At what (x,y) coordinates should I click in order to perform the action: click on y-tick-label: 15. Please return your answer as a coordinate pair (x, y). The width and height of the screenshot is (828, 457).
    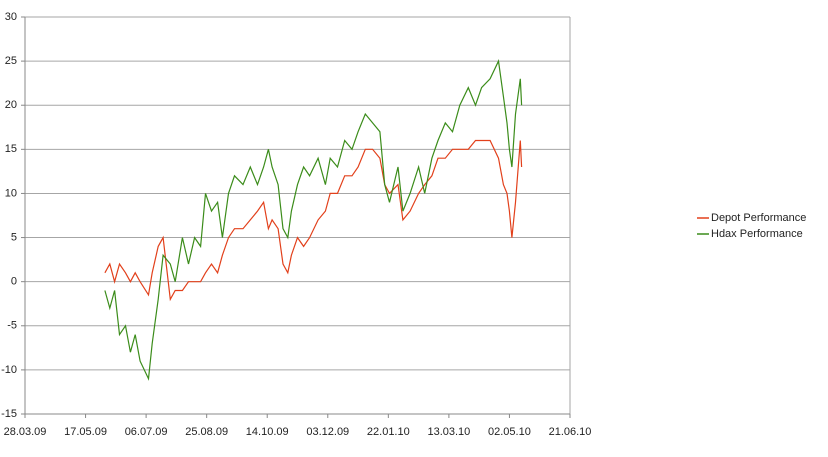
    Looking at the image, I should click on (11, 149).